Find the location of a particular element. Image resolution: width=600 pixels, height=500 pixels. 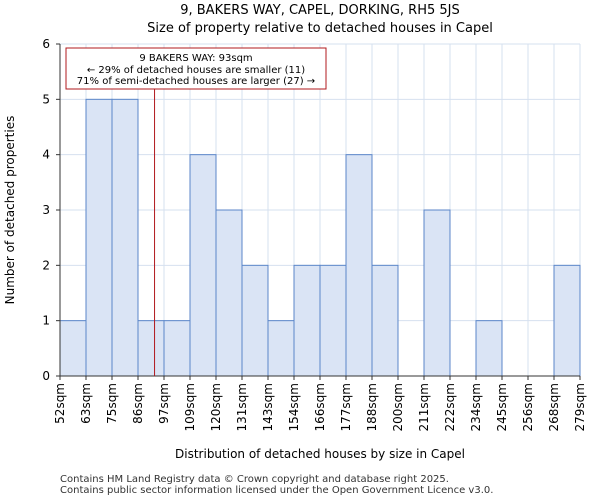

x-tick-label: 200sqm is located at coordinates (398, 407).